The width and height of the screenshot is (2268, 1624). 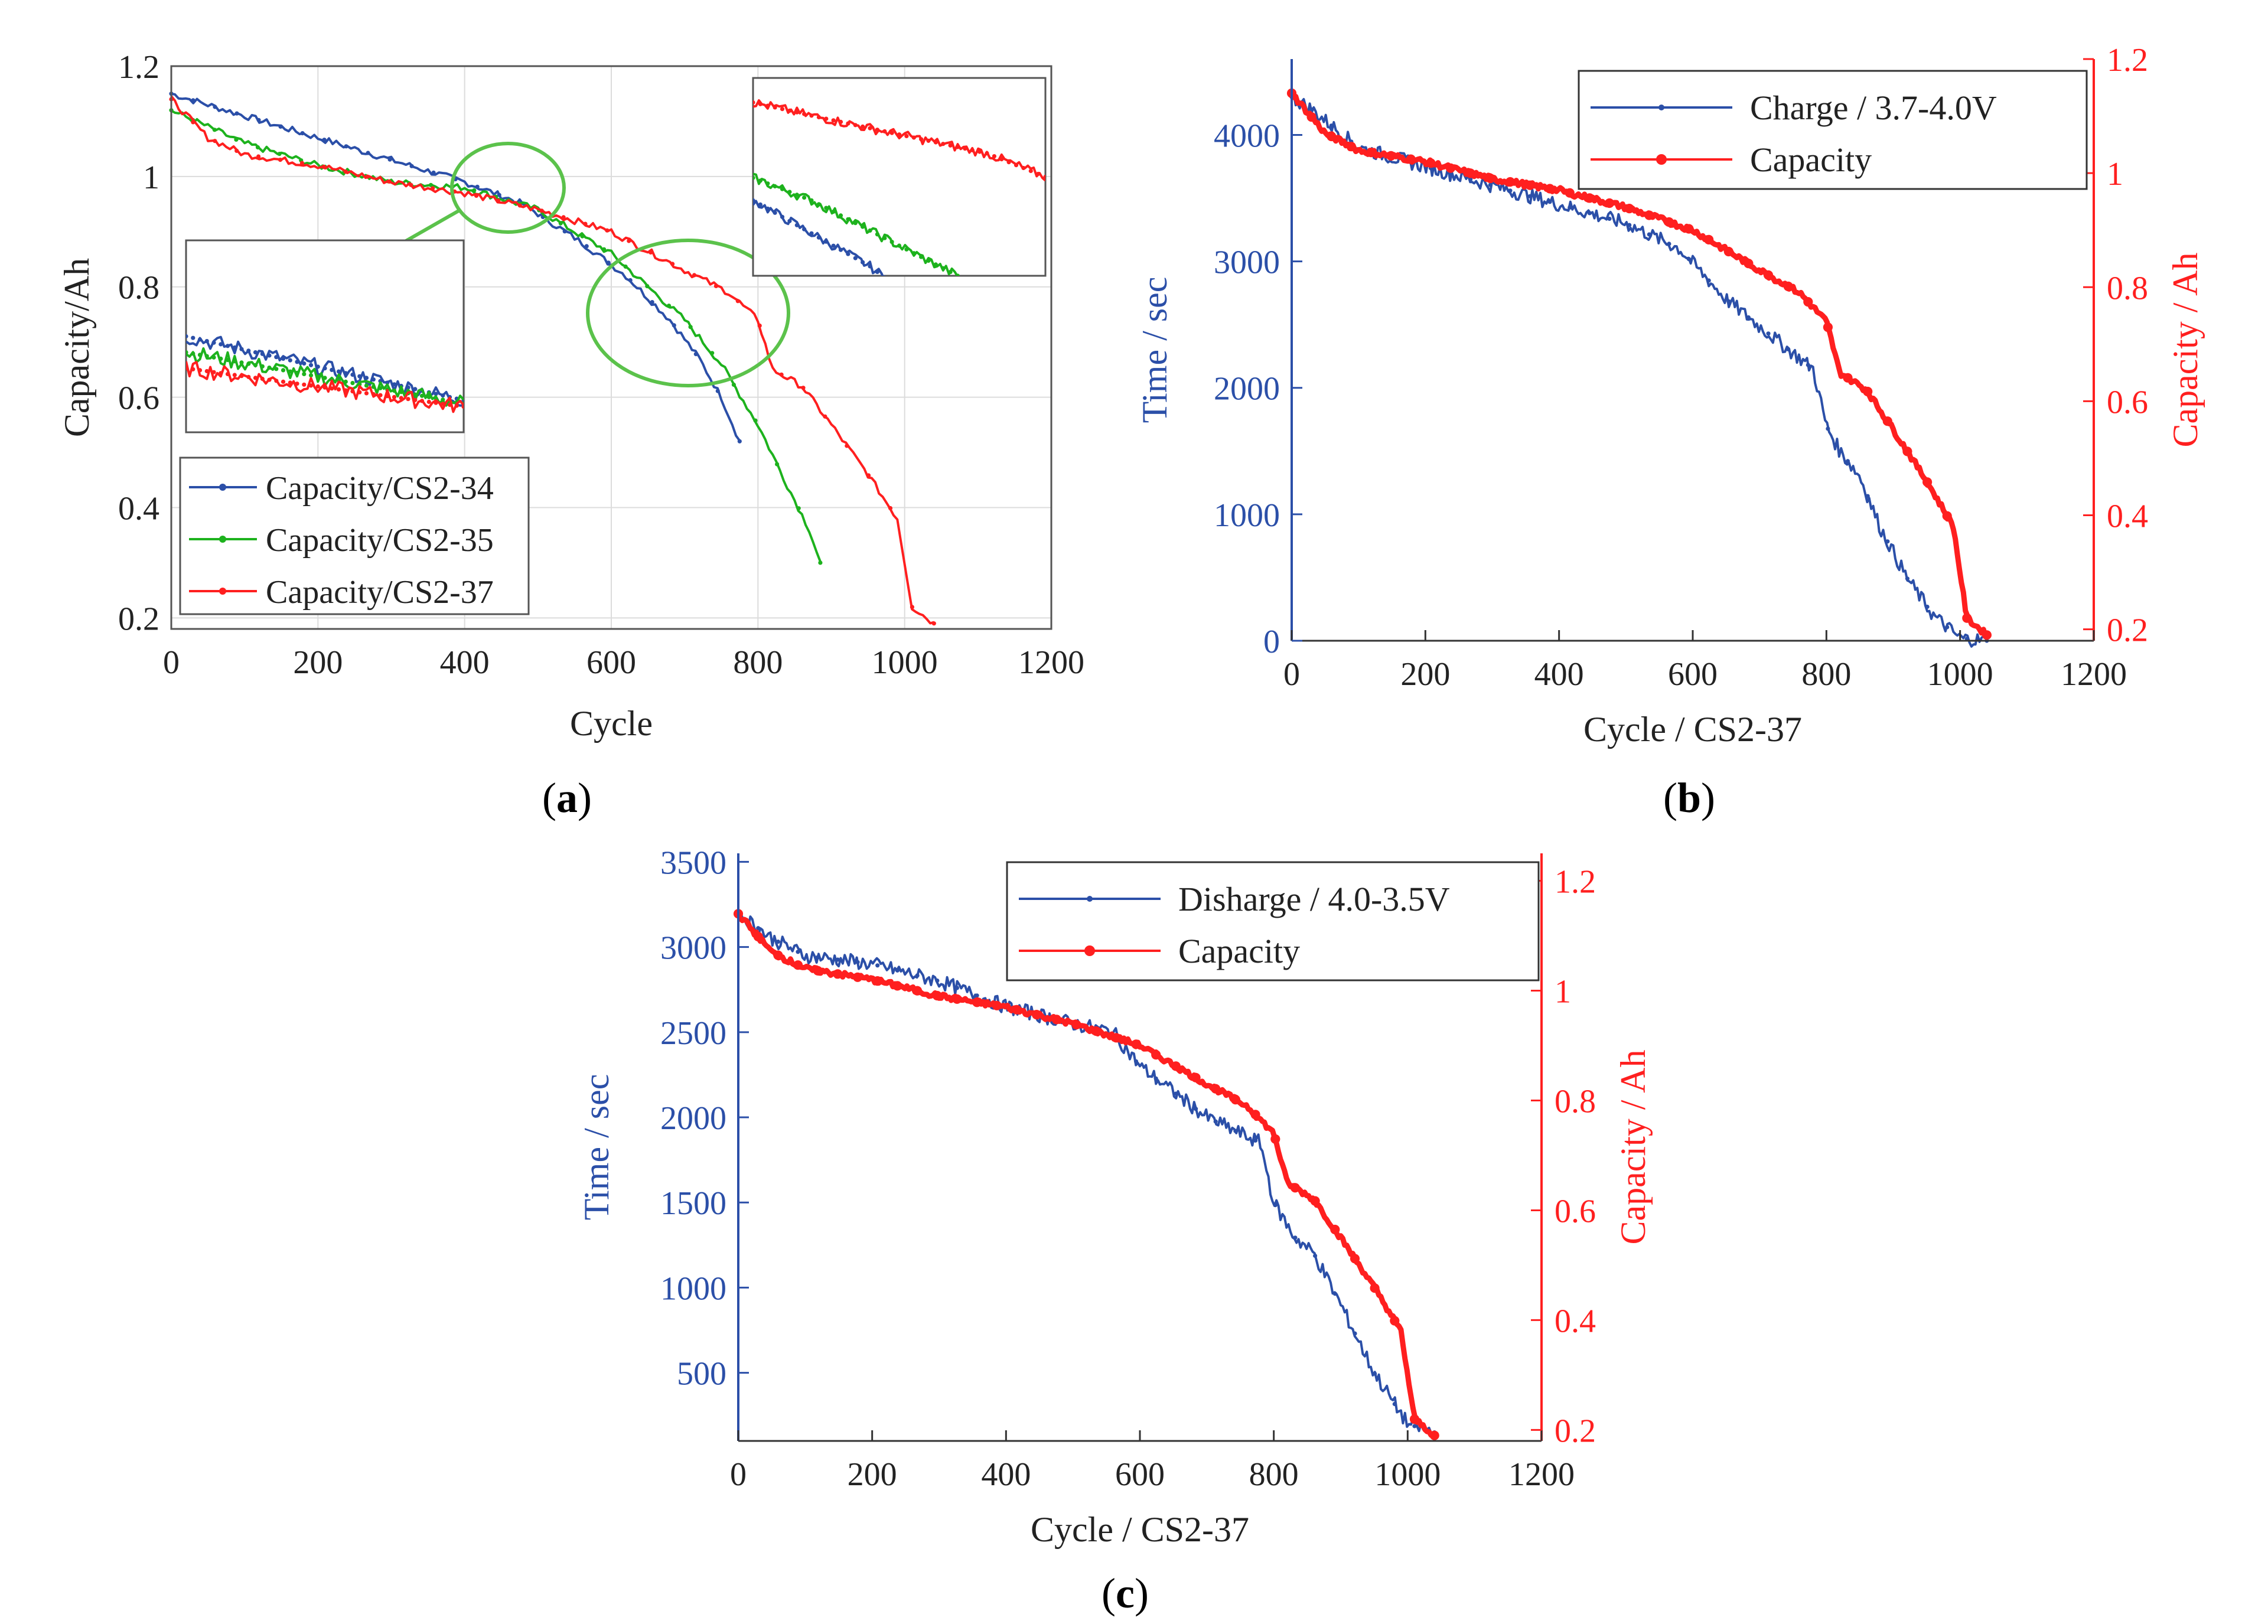 I want to click on legend-marker-a, so click(x=222, y=488).